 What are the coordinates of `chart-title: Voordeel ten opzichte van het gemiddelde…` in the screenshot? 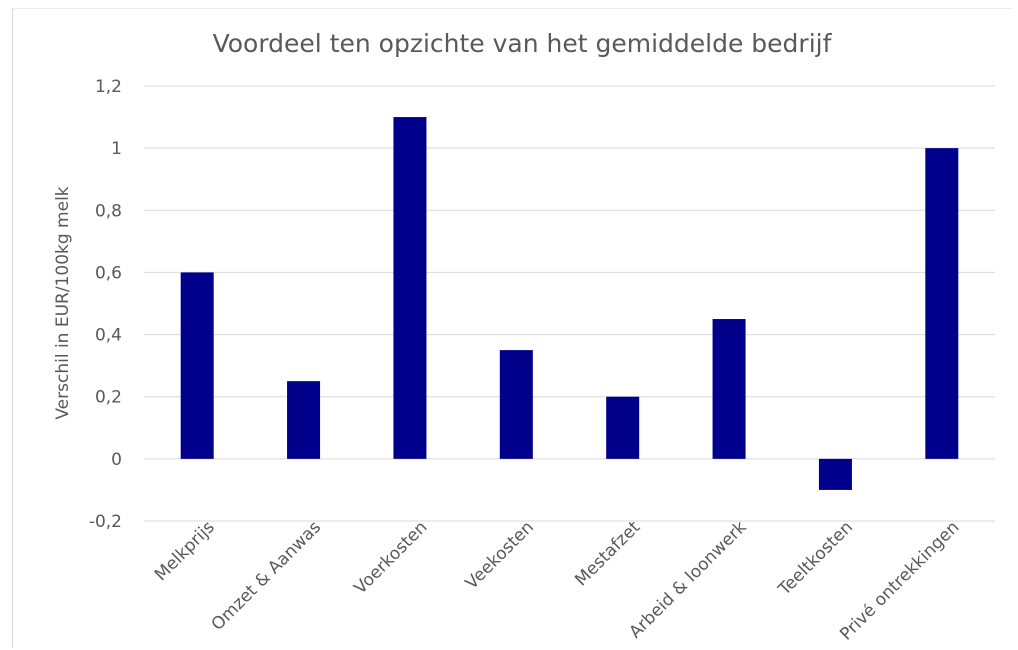 It's located at (523, 43).